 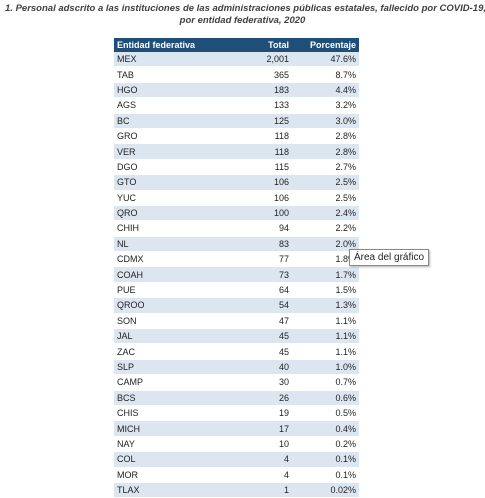 What do you see at coordinates (182, 151) in the screenshot?
I see `table-cell: VER` at bounding box center [182, 151].